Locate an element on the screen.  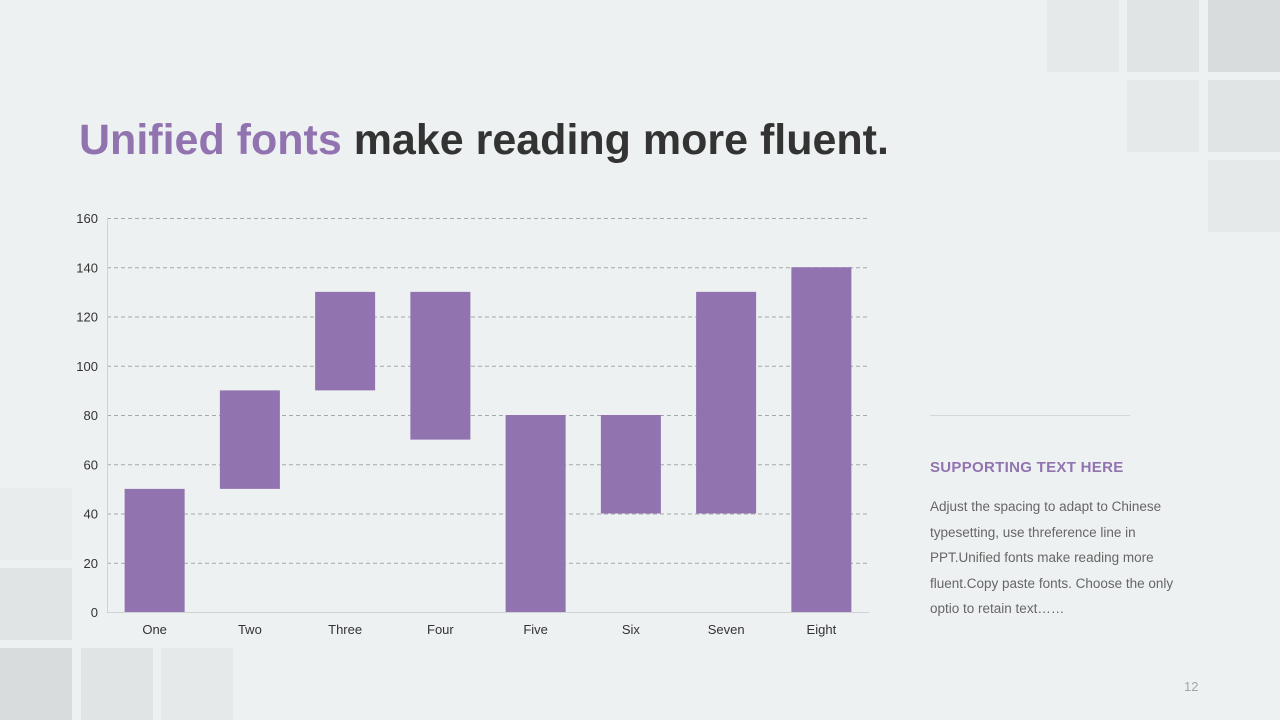
sidebar-divider is located at coordinates (1030, 415).